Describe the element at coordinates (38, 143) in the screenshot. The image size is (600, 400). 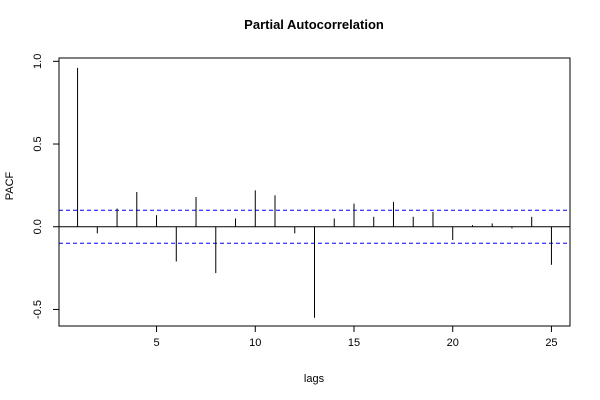
I see `y-tick-label: 0.5` at that location.